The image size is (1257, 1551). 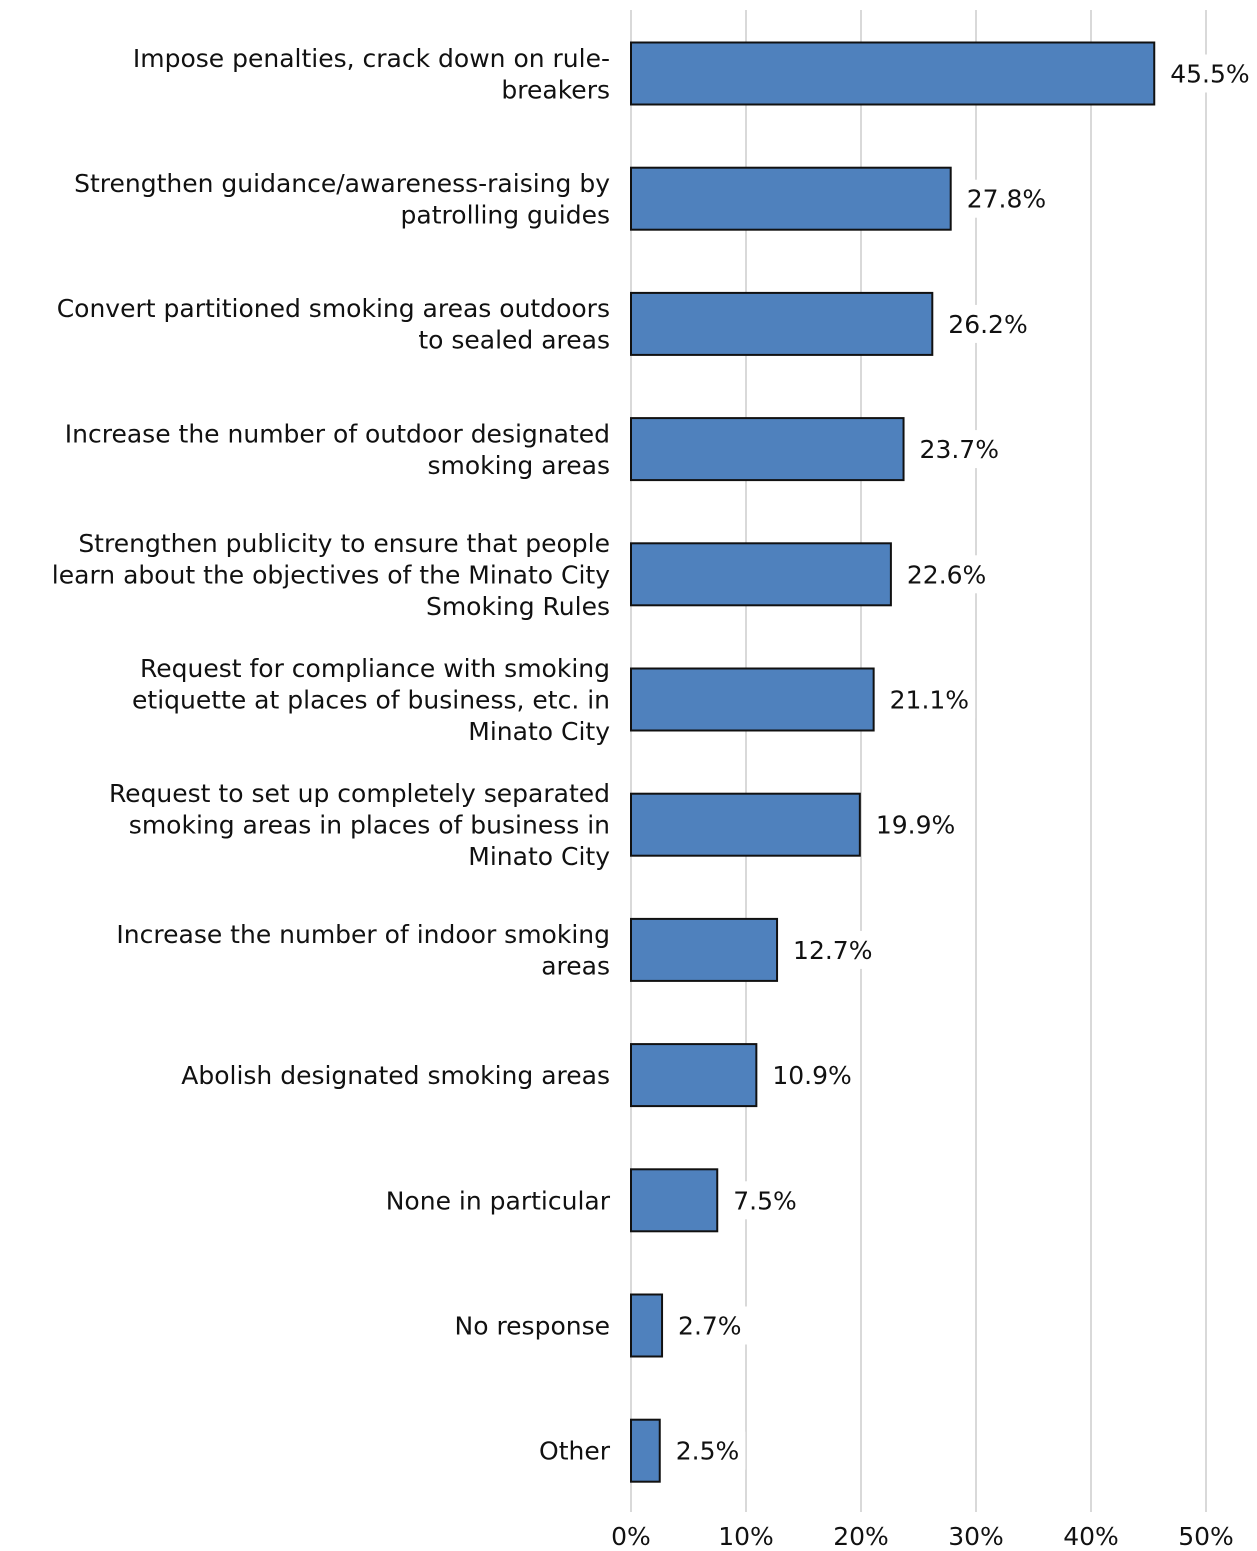 I want to click on value-label-group: 10.9%, so click(x=812, y=1075).